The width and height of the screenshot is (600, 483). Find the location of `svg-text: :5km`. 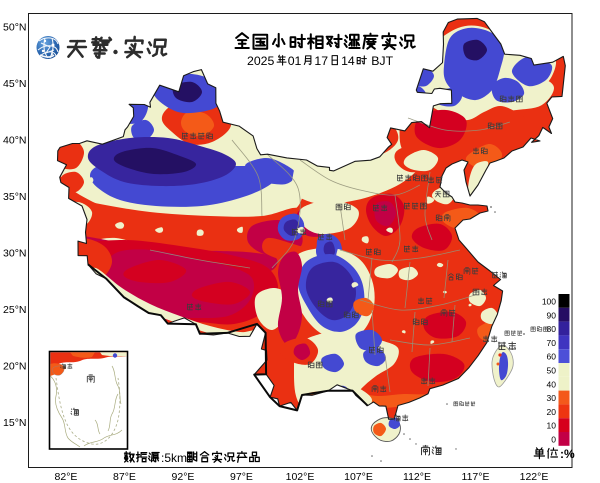

svg-text: :5km is located at coordinates (174, 458).